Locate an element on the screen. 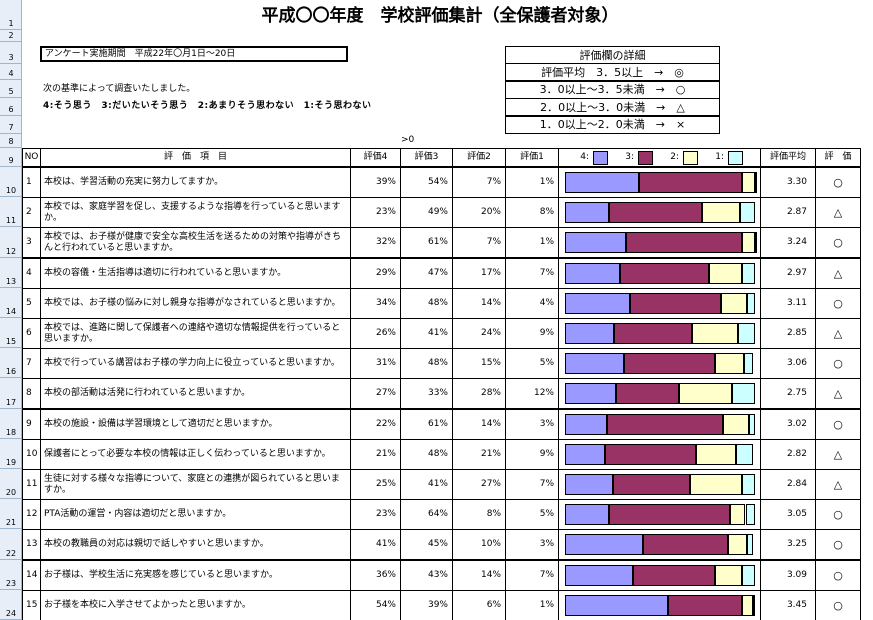 The width and height of the screenshot is (873, 620). header-cell: NO is located at coordinates (31, 157).